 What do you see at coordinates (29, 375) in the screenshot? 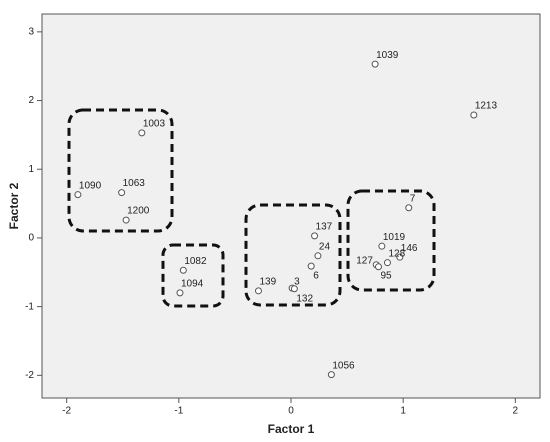
I see `y-tick-label: -2` at bounding box center [29, 375].